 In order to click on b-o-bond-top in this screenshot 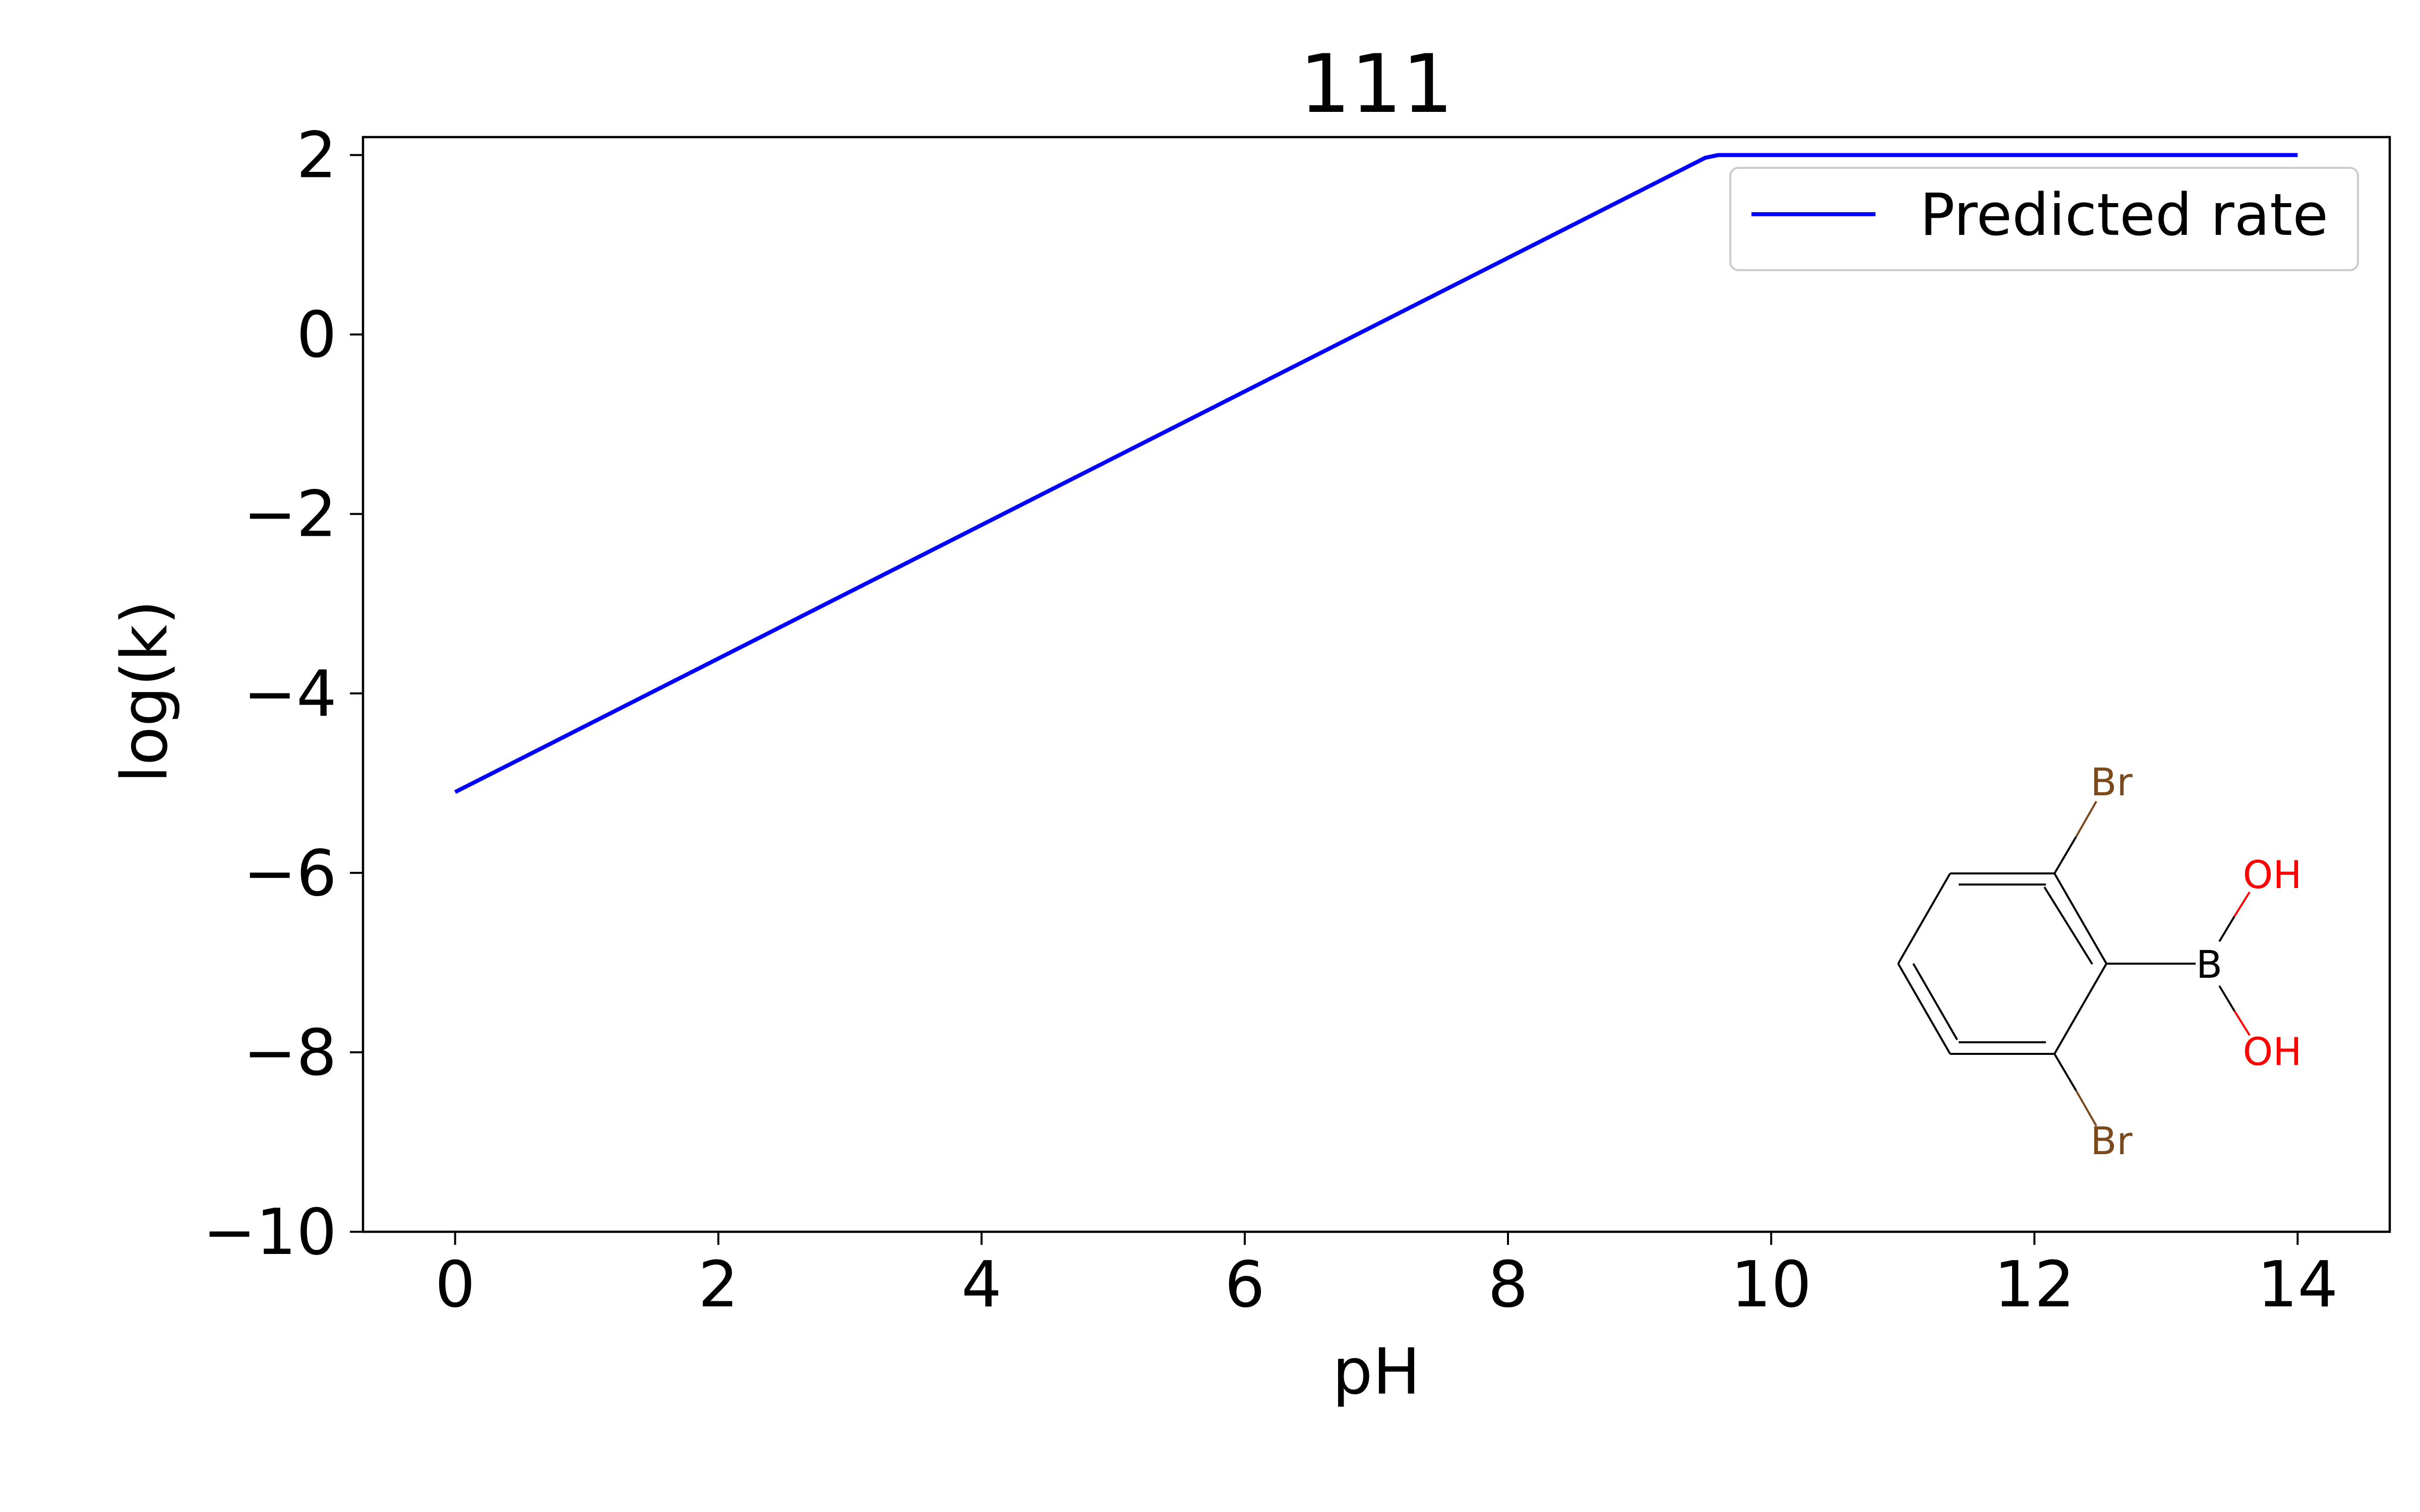, I will do `click(2226, 928)`.